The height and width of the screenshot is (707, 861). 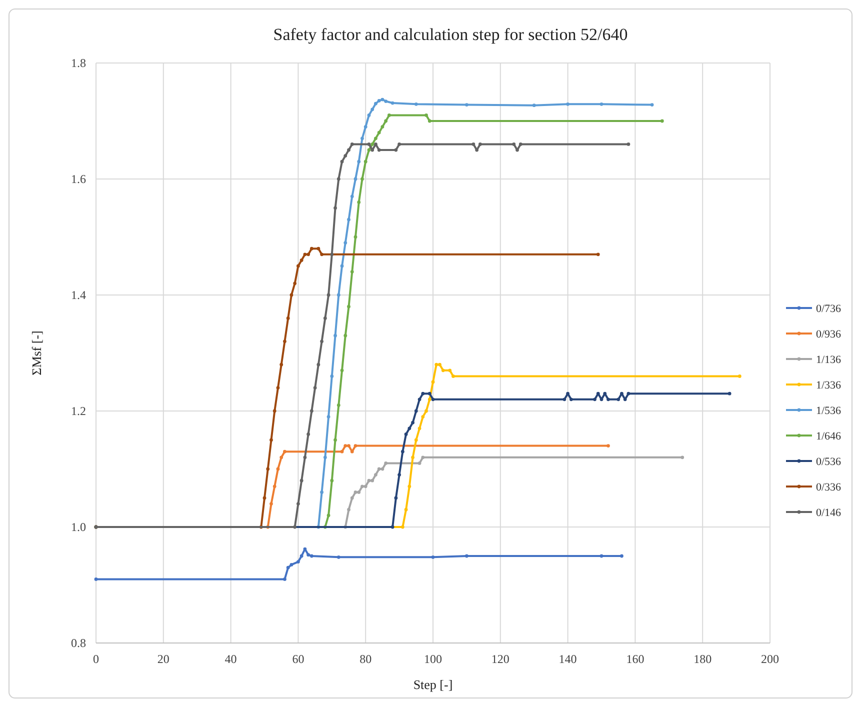 What do you see at coordinates (829, 411) in the screenshot?
I see `legend-label: 1/536` at bounding box center [829, 411].